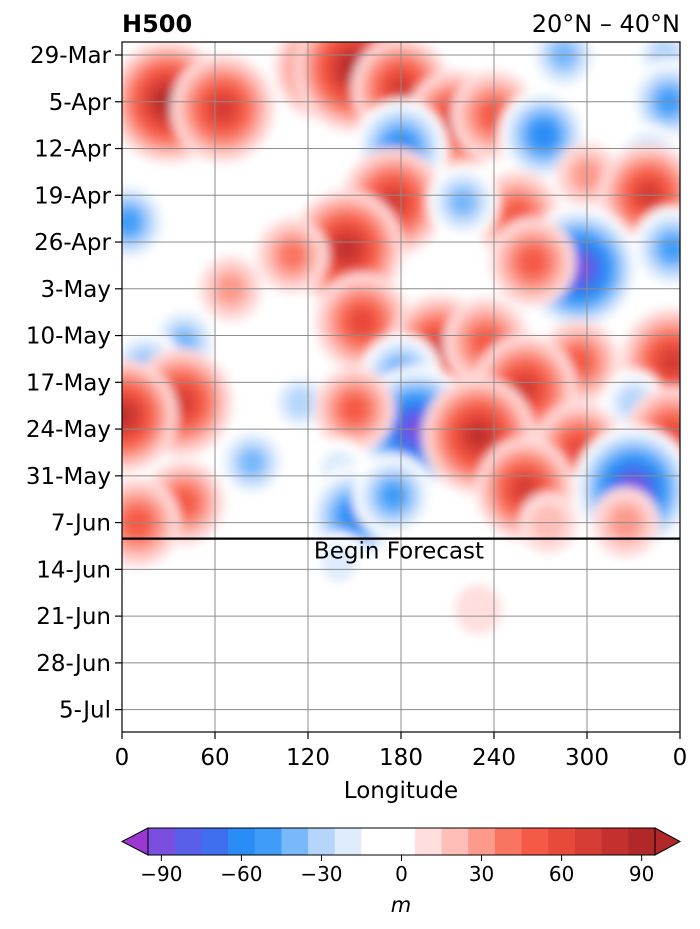 This screenshot has height=929, width=700. What do you see at coordinates (401, 874) in the screenshot?
I see `colorbar-tick-label: 0` at bounding box center [401, 874].